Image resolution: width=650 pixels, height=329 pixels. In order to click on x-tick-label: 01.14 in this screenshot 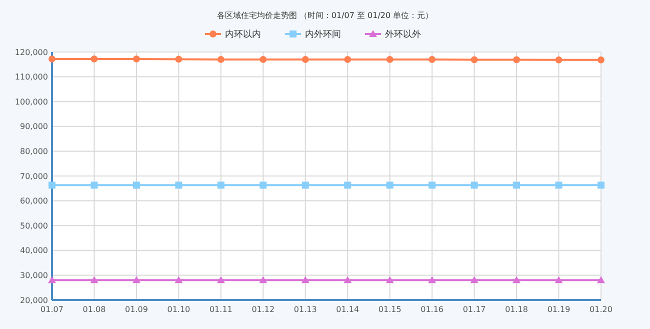, I will do `click(348, 309)`.